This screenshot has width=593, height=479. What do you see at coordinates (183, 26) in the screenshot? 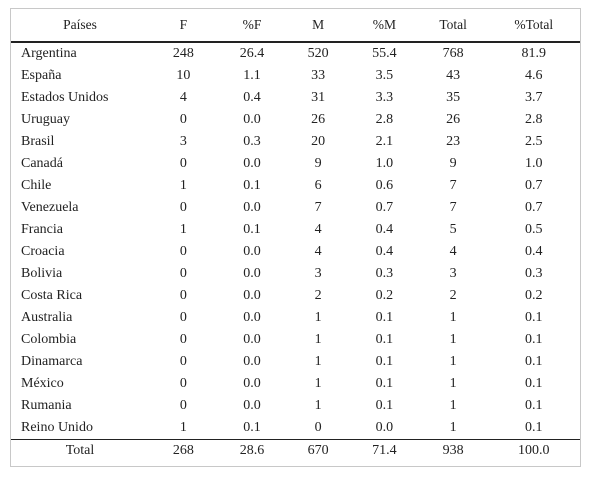
I see `header-f: F` at bounding box center [183, 26].